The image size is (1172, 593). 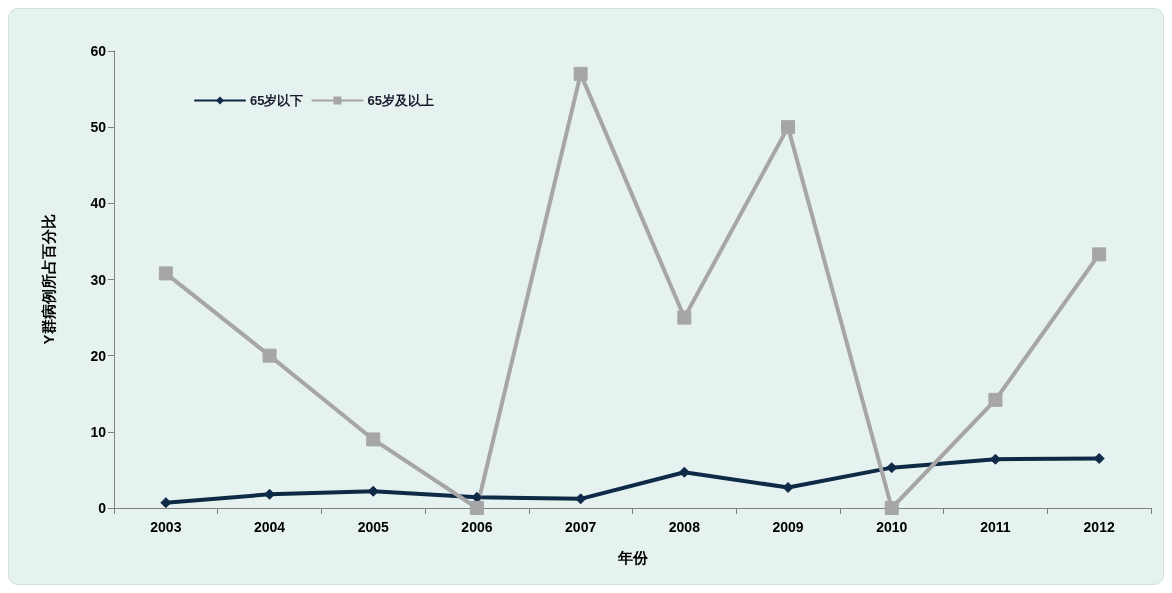 I want to click on x-tick-label: 2012, so click(x=1099, y=527).